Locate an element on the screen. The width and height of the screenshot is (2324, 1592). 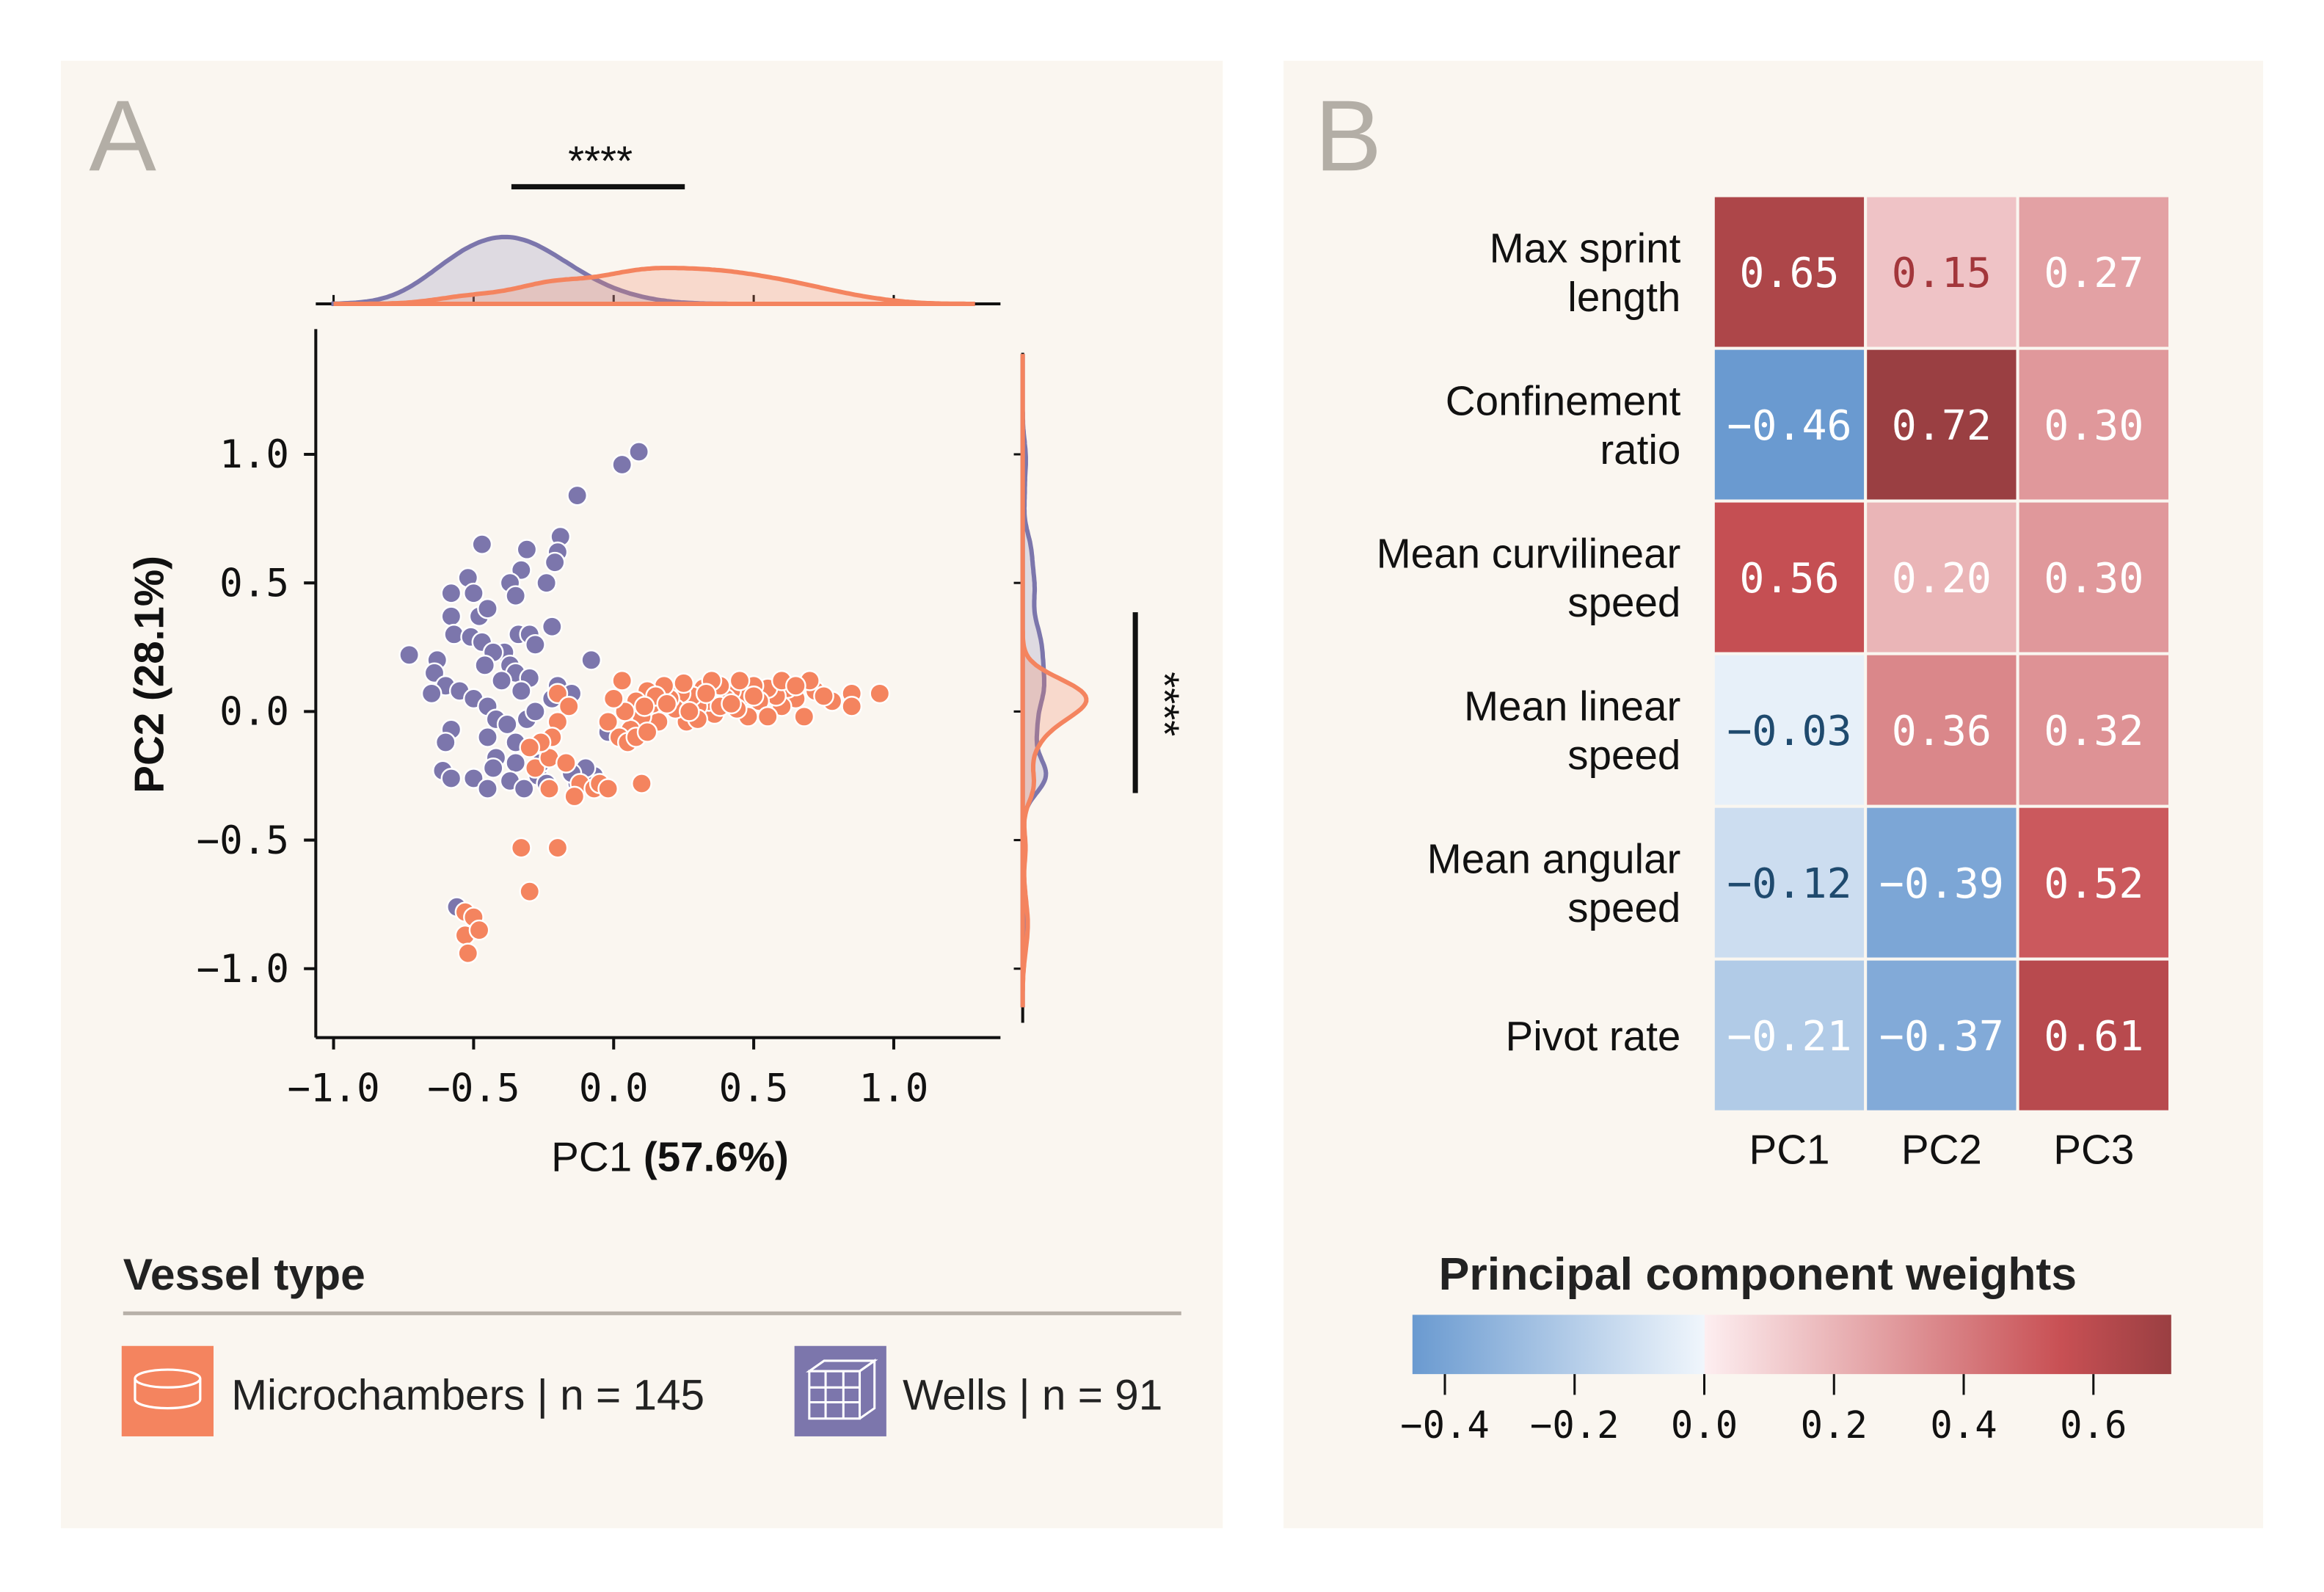
well-plate-grid-icon is located at coordinates (842, 1389).